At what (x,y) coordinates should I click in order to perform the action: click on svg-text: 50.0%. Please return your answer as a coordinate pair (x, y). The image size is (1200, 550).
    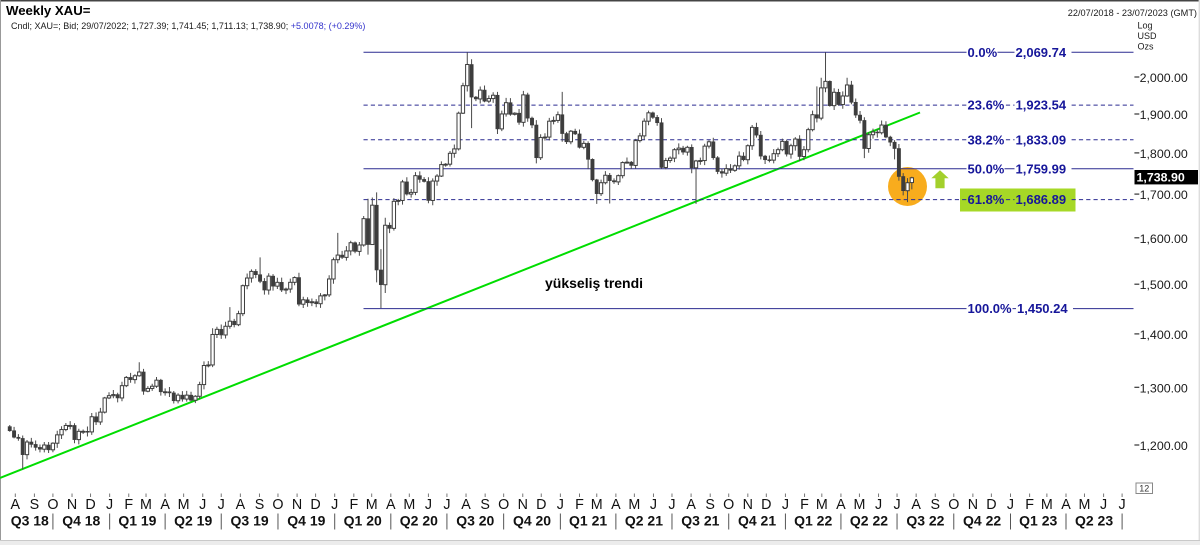
    Looking at the image, I should click on (986, 168).